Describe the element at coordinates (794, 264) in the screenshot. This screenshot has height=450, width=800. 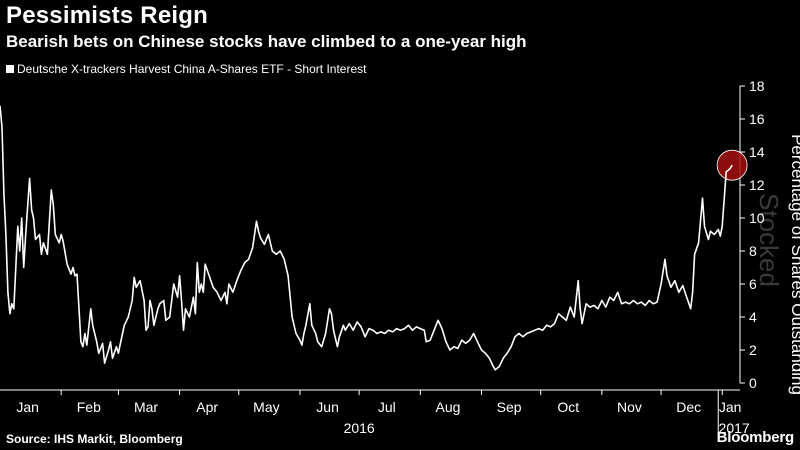
I see `y-axis-title: Percentage of Shares Outstanding` at that location.